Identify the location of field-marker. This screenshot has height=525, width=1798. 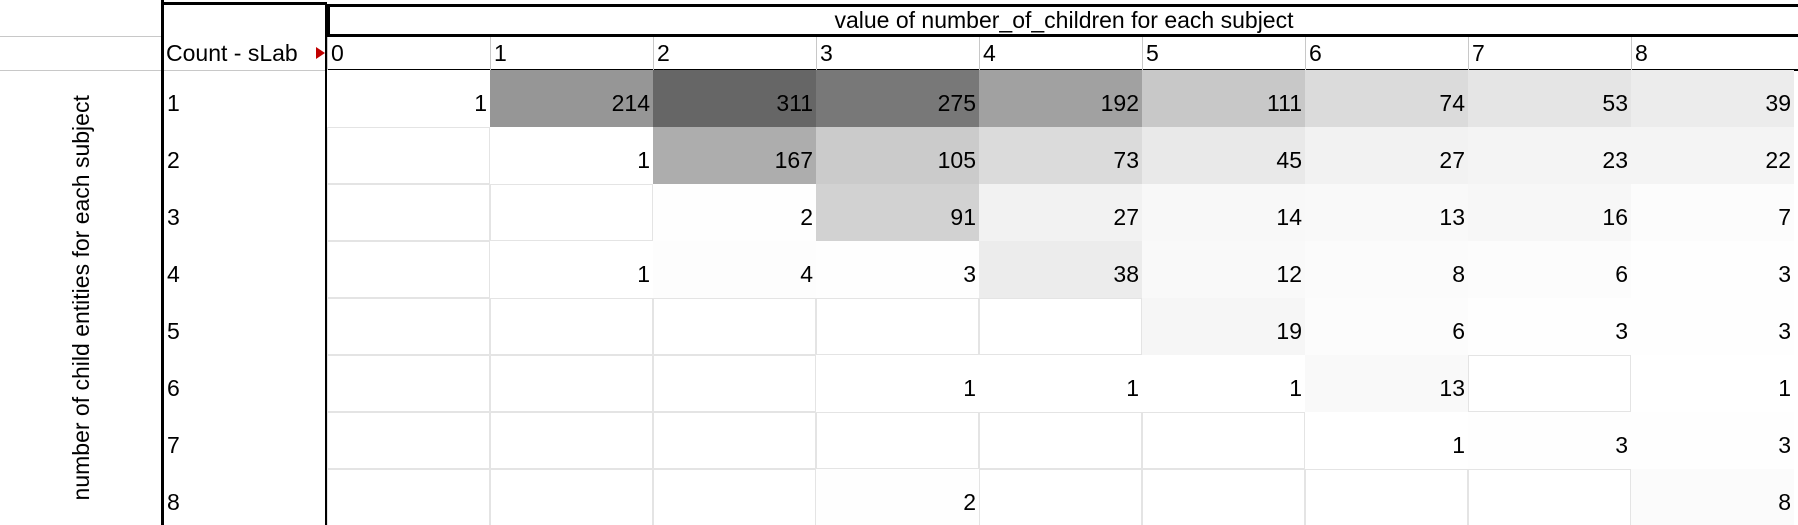
(320, 53).